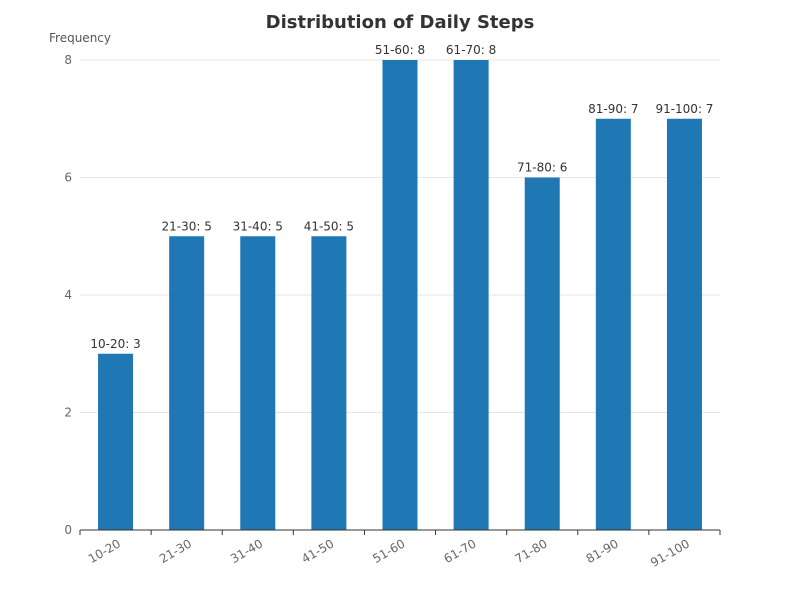 This screenshot has width=800, height=600. What do you see at coordinates (68, 60) in the screenshot?
I see `y-tick-label: 8` at bounding box center [68, 60].